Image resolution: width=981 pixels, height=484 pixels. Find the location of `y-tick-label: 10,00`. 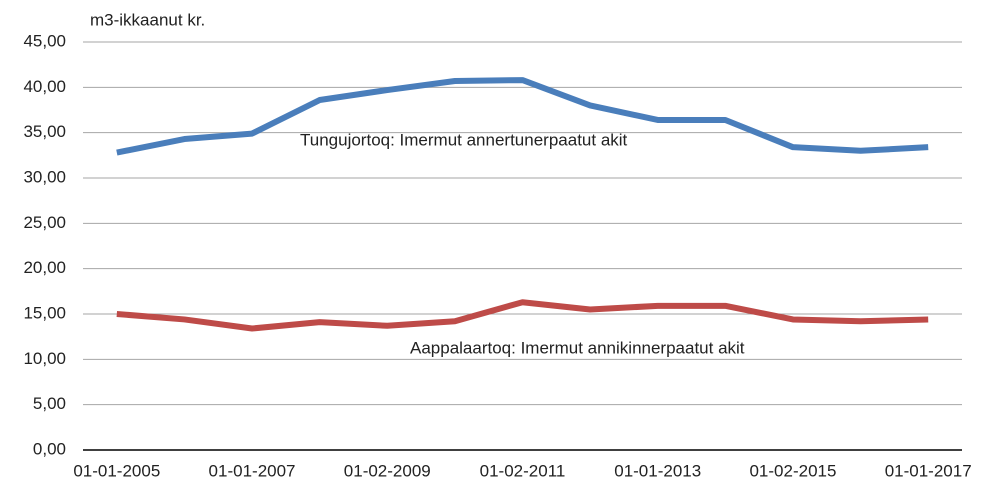

y-tick-label: 10,00 is located at coordinates (44, 358).